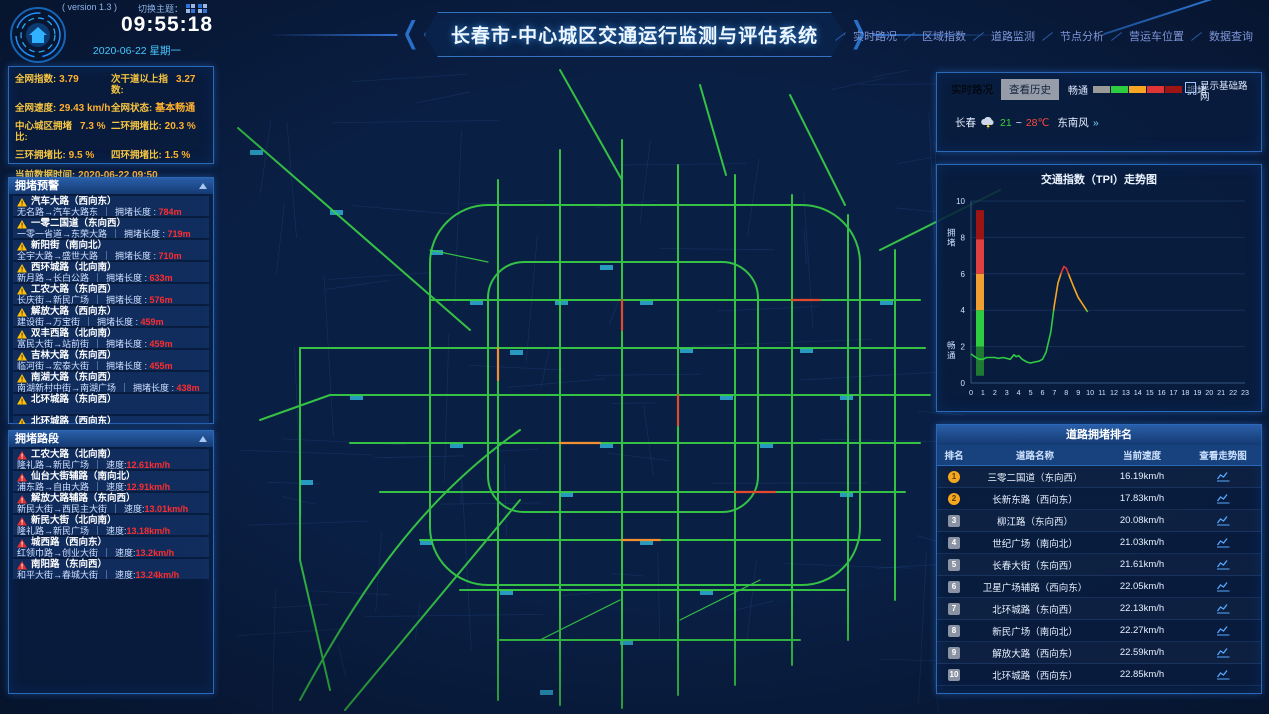 This screenshot has height=714, width=1269. What do you see at coordinates (67, 388) in the screenshot?
I see `road-segment: 南湖新村中街→南湖广场` at bounding box center [67, 388].